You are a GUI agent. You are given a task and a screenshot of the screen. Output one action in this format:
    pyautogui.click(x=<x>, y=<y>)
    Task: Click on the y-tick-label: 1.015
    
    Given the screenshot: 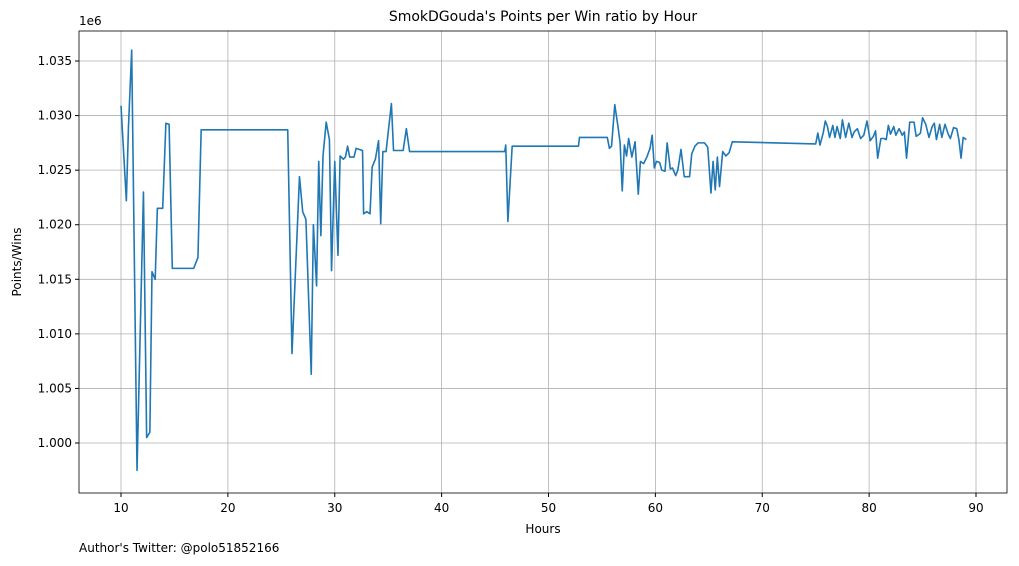 What is the action you would take?
    pyautogui.click(x=55, y=279)
    